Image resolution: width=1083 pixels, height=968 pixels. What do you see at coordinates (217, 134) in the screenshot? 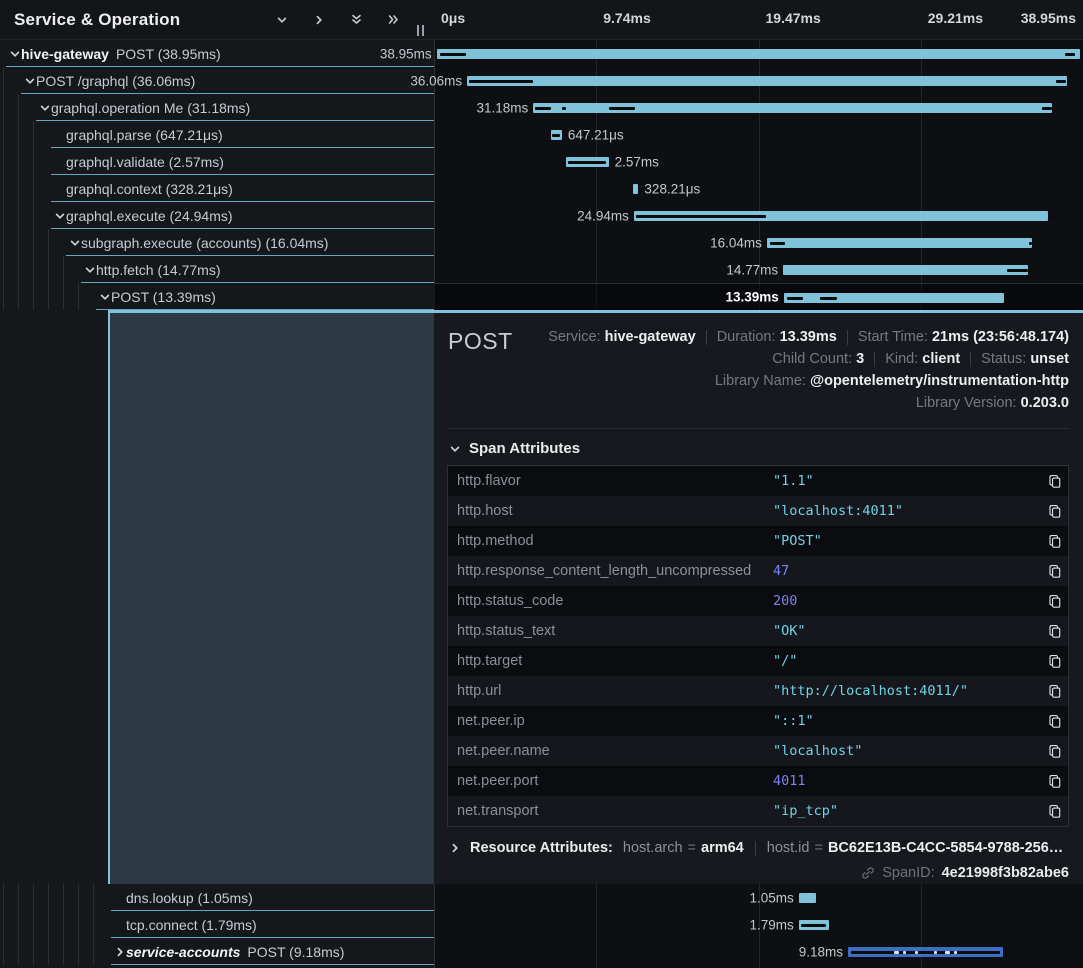
I see `span-tree-row: graphql.parse (647.21μs)` at bounding box center [217, 134].